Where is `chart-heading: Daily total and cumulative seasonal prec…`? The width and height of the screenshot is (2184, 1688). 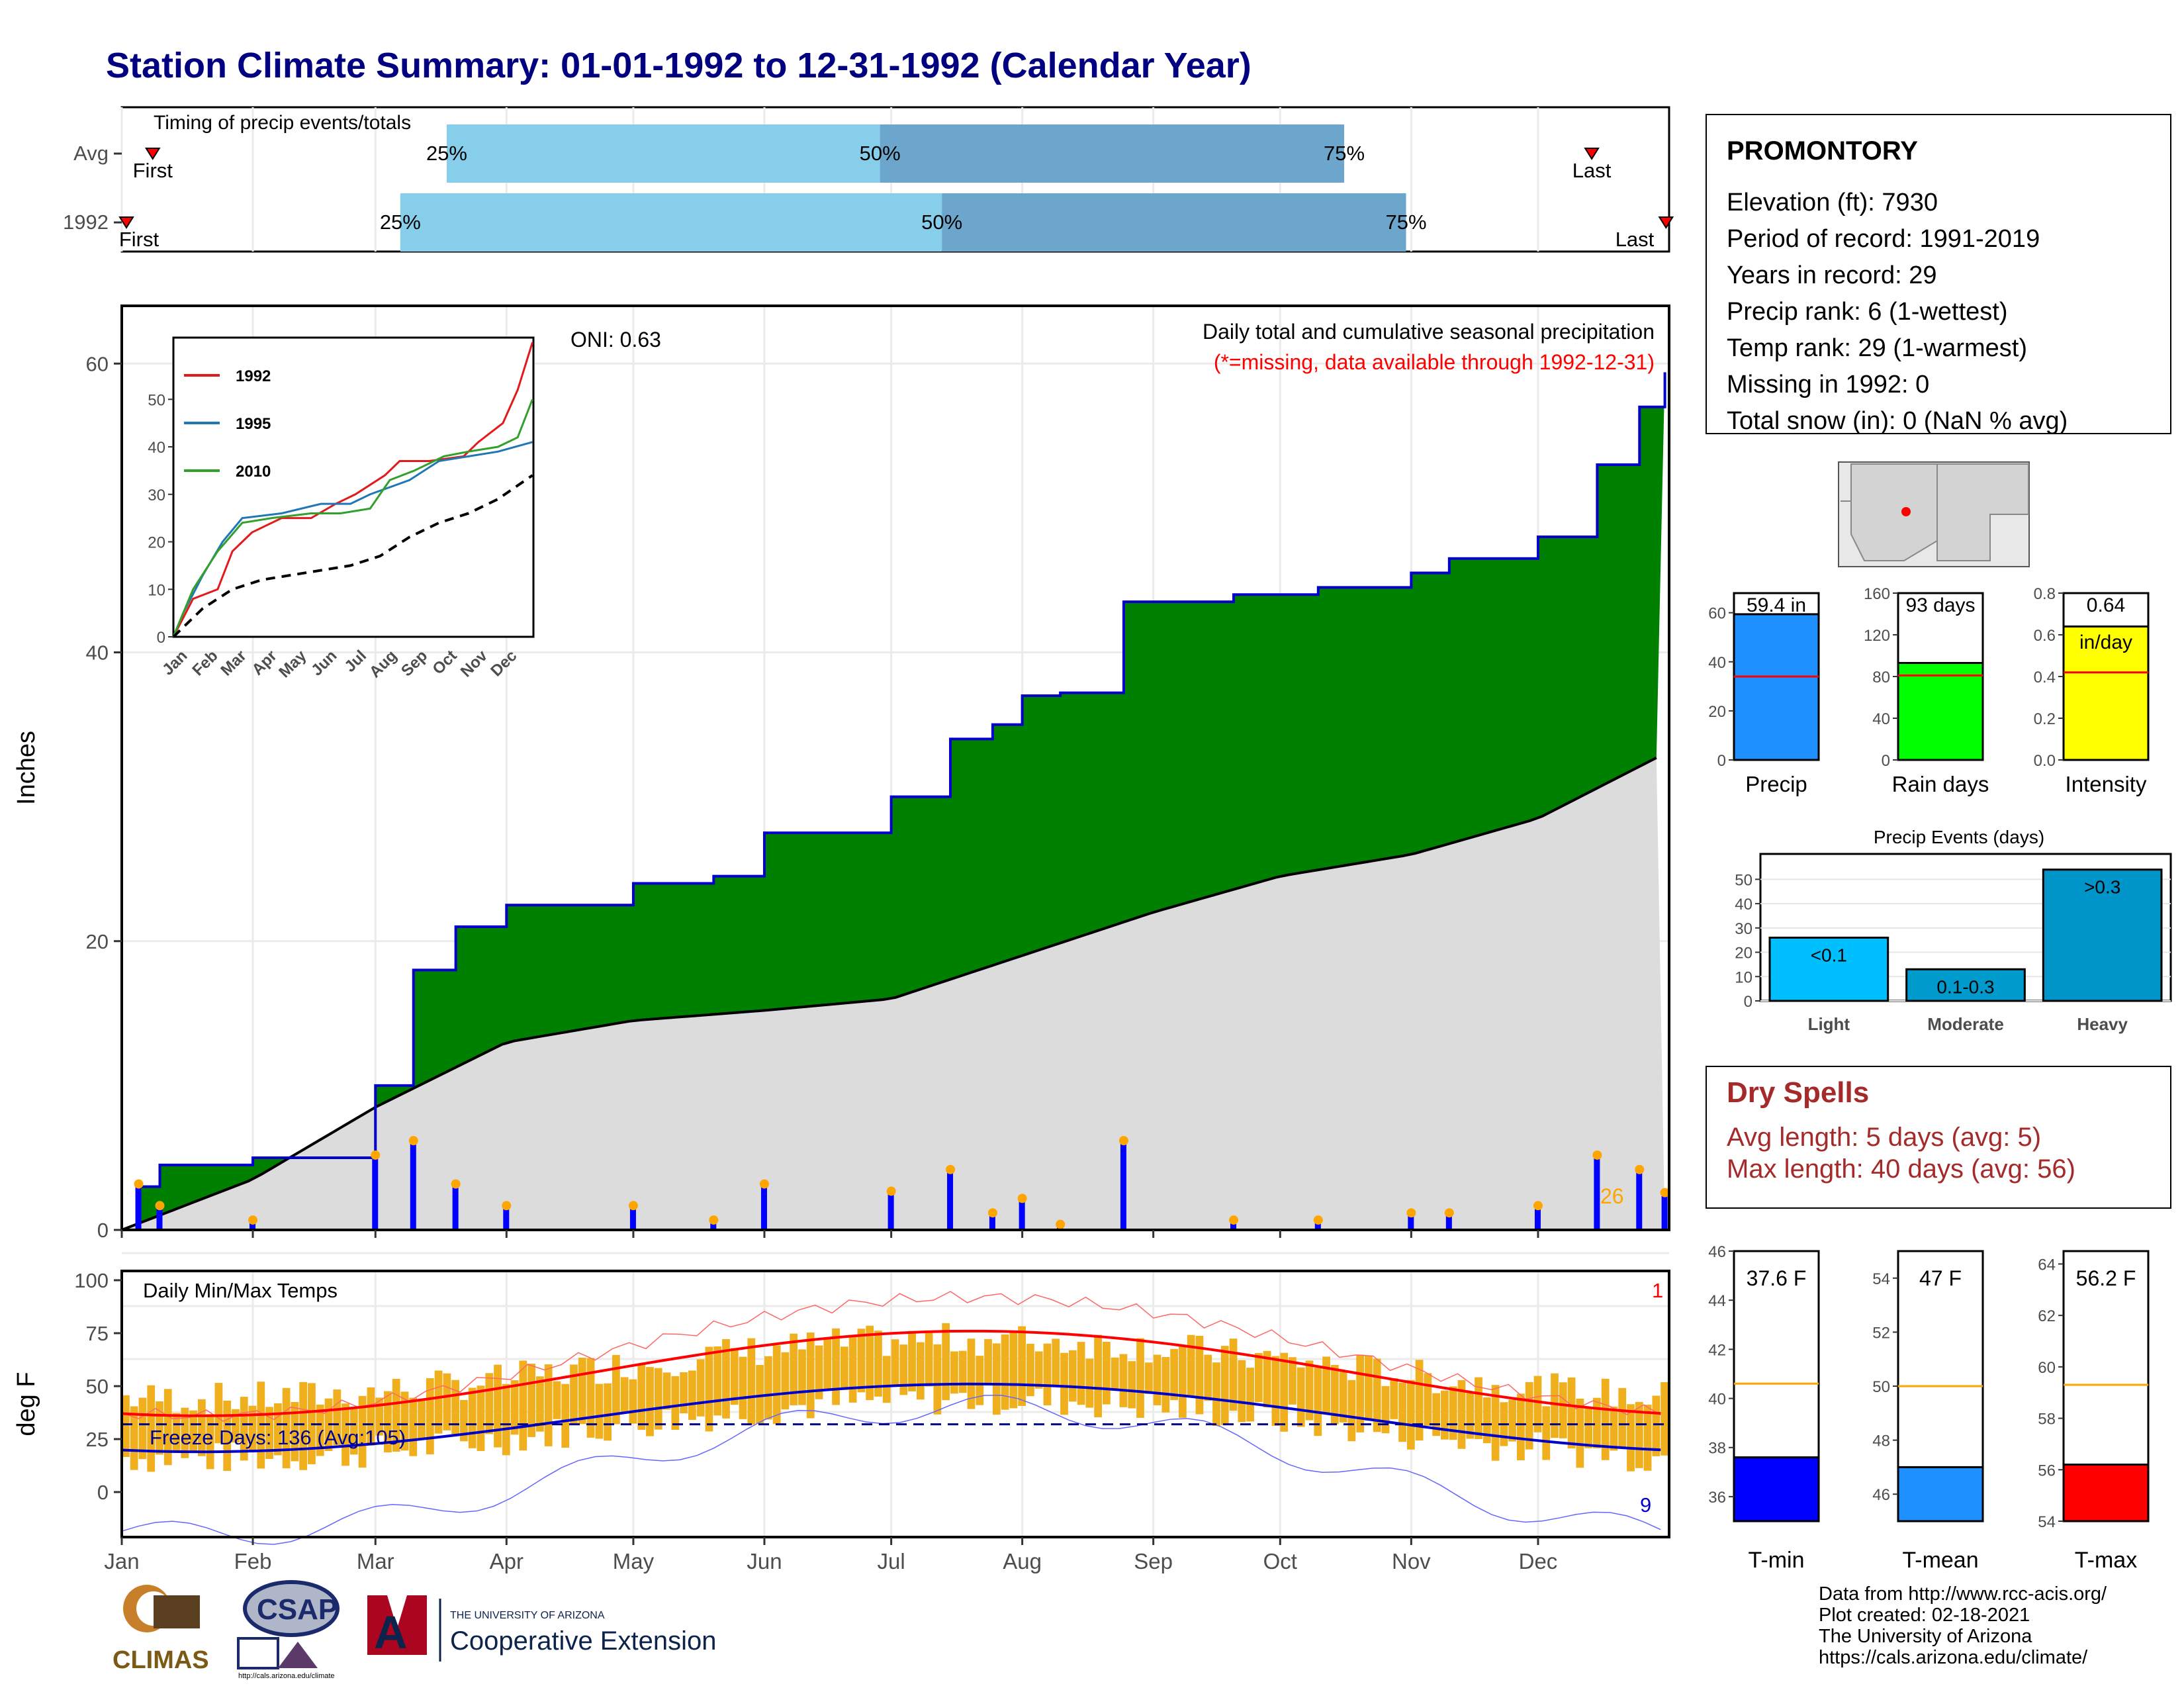 chart-heading: Daily total and cumulative seasonal prec… is located at coordinates (1429, 332).